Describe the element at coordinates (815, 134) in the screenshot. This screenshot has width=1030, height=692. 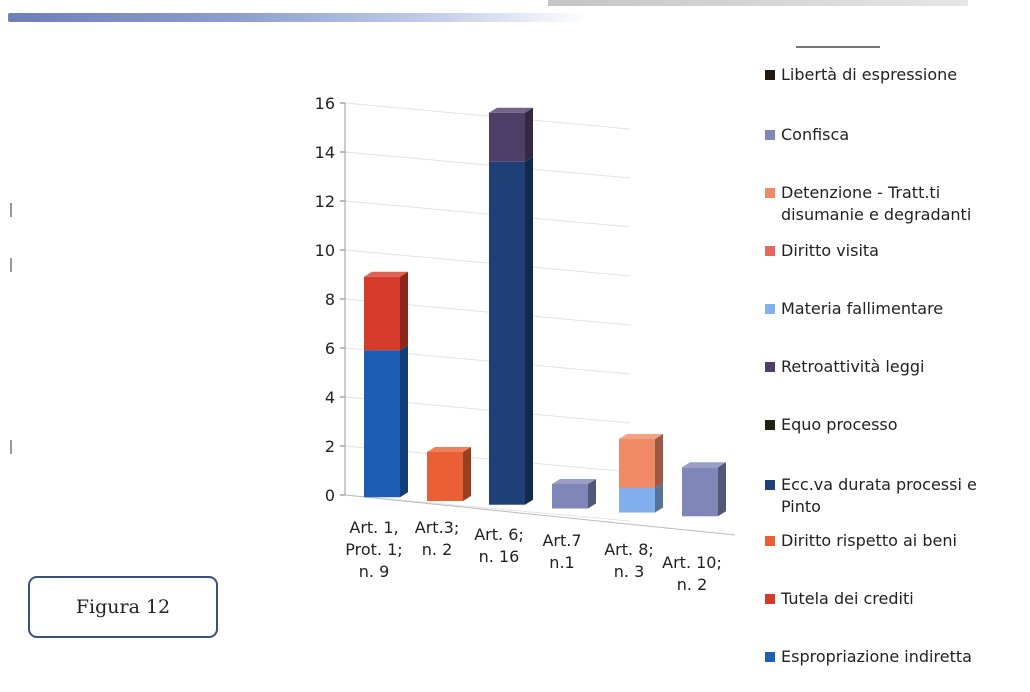
I see `legend-label: Confisca` at that location.